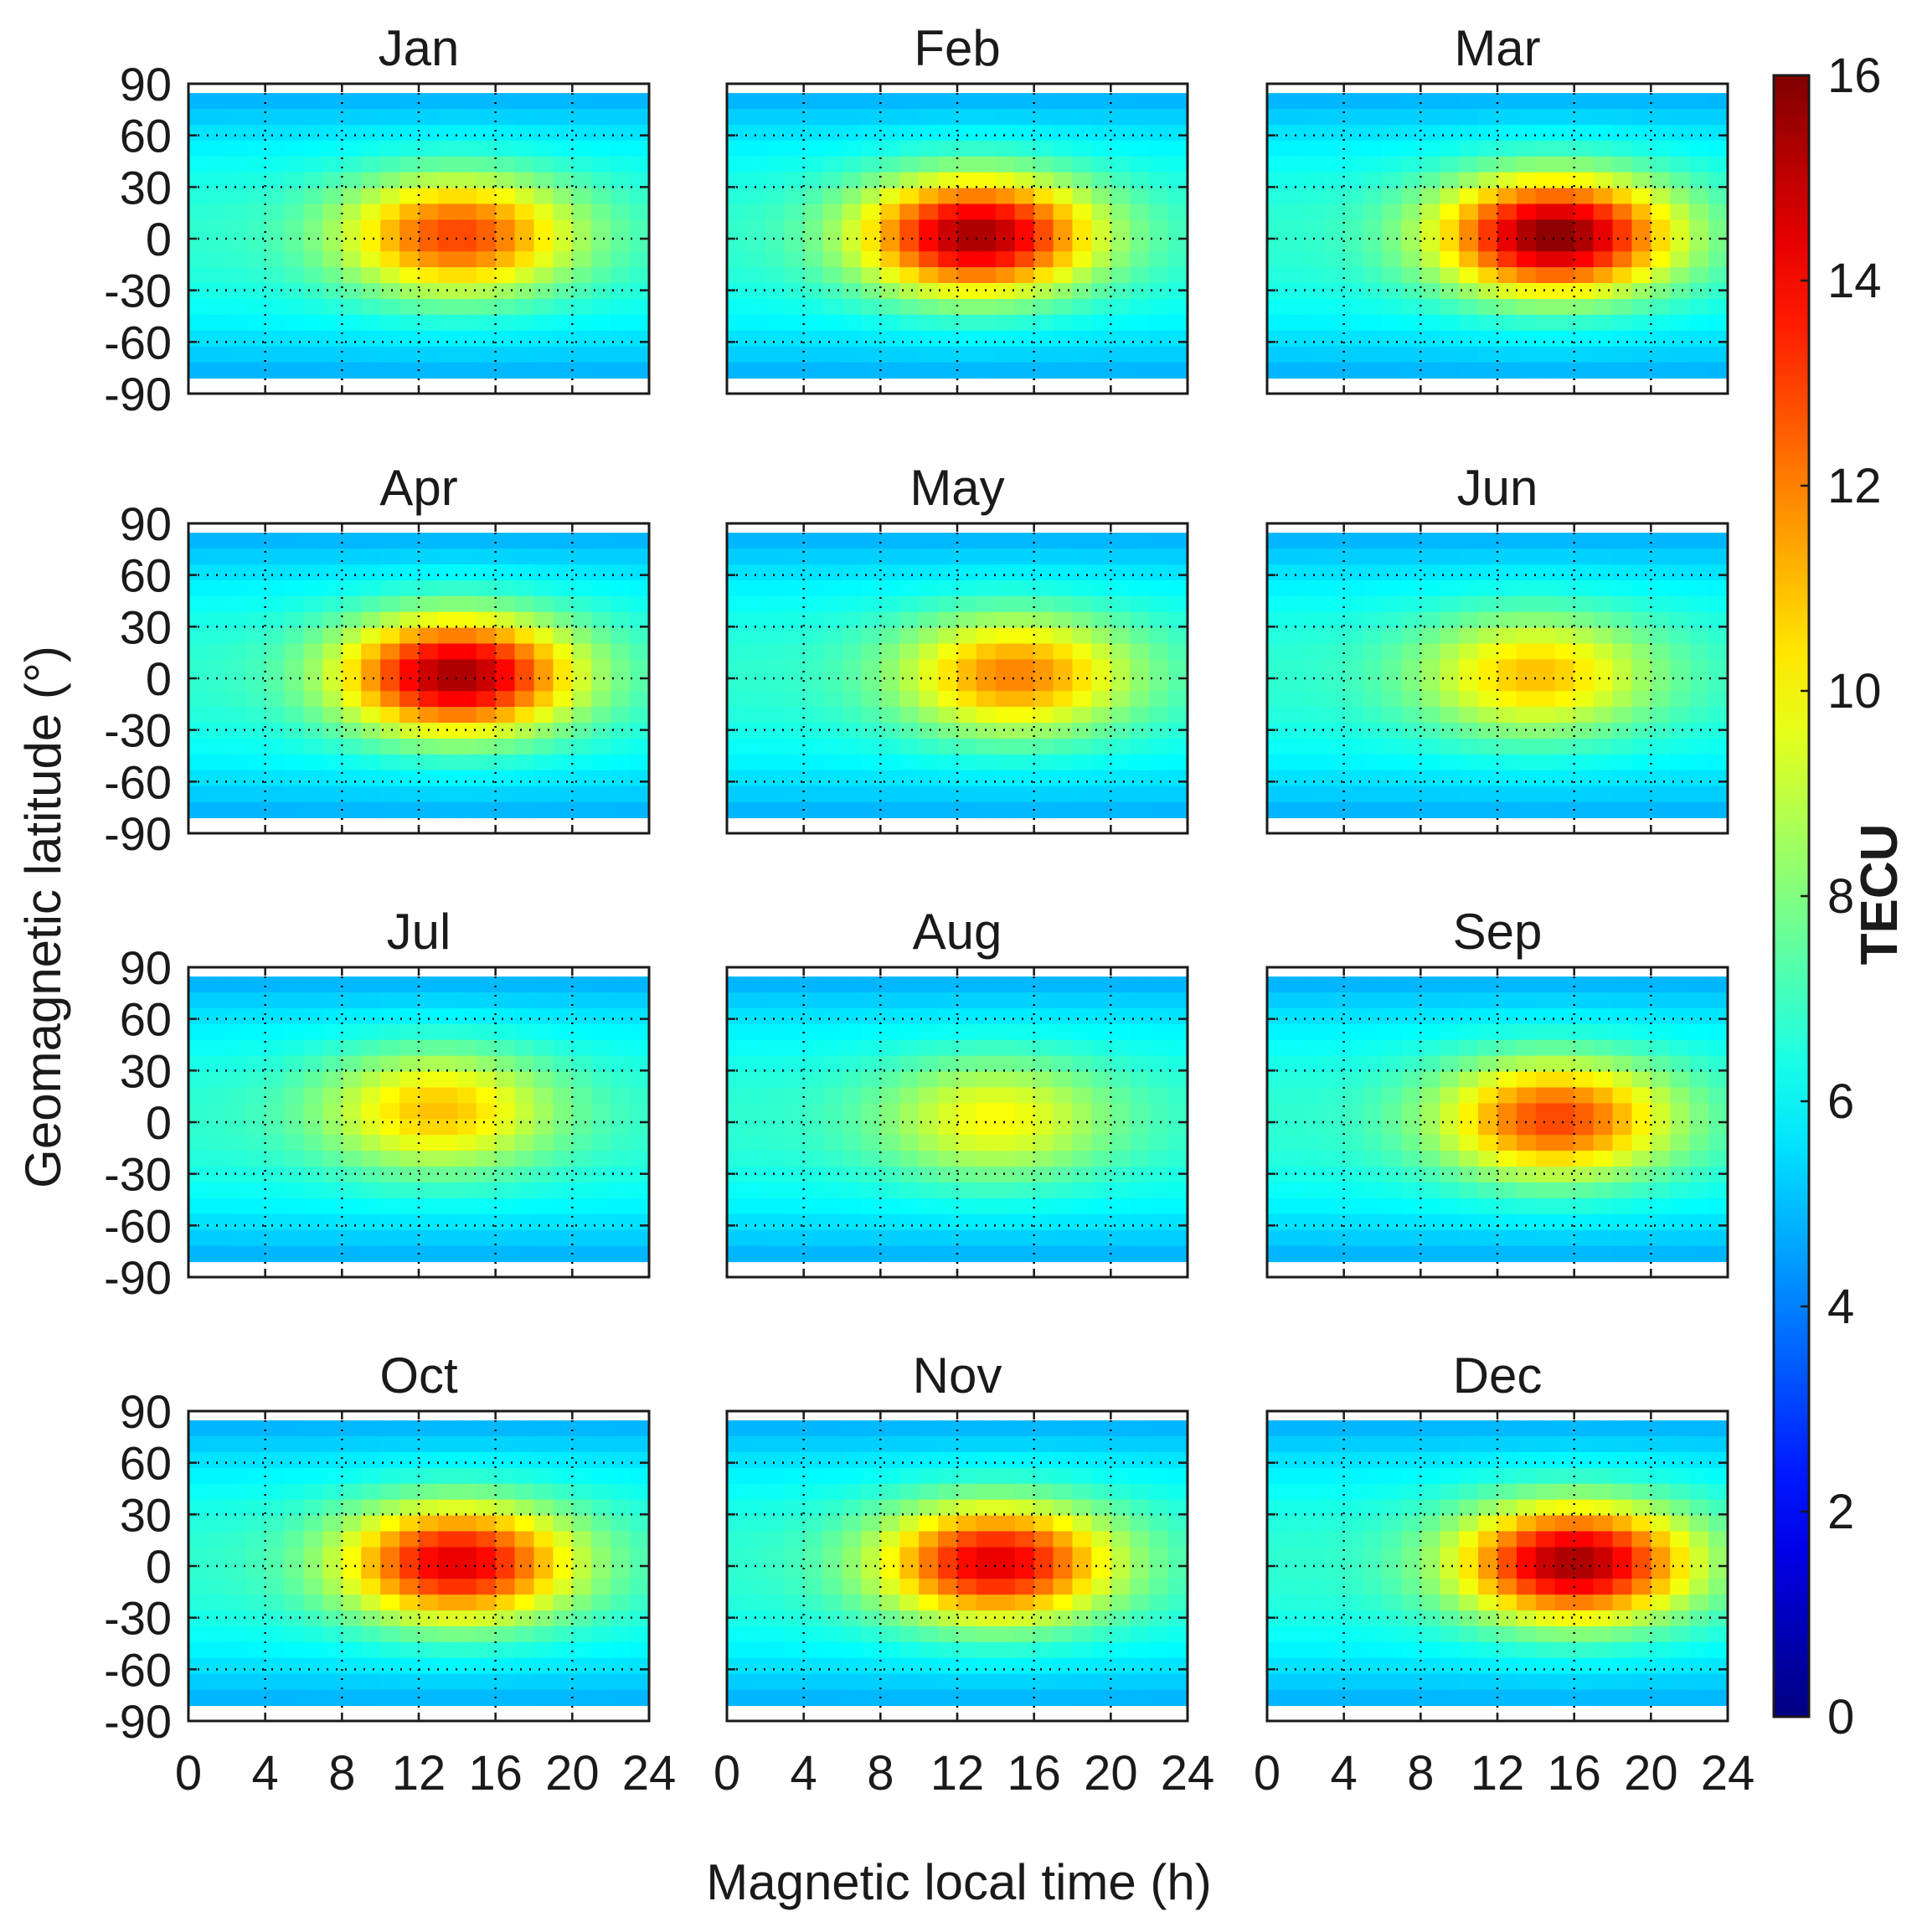 This screenshot has width=1922, height=1932. Describe the element at coordinates (146, 84) in the screenshot. I see `y-tick-label: 90` at that location.